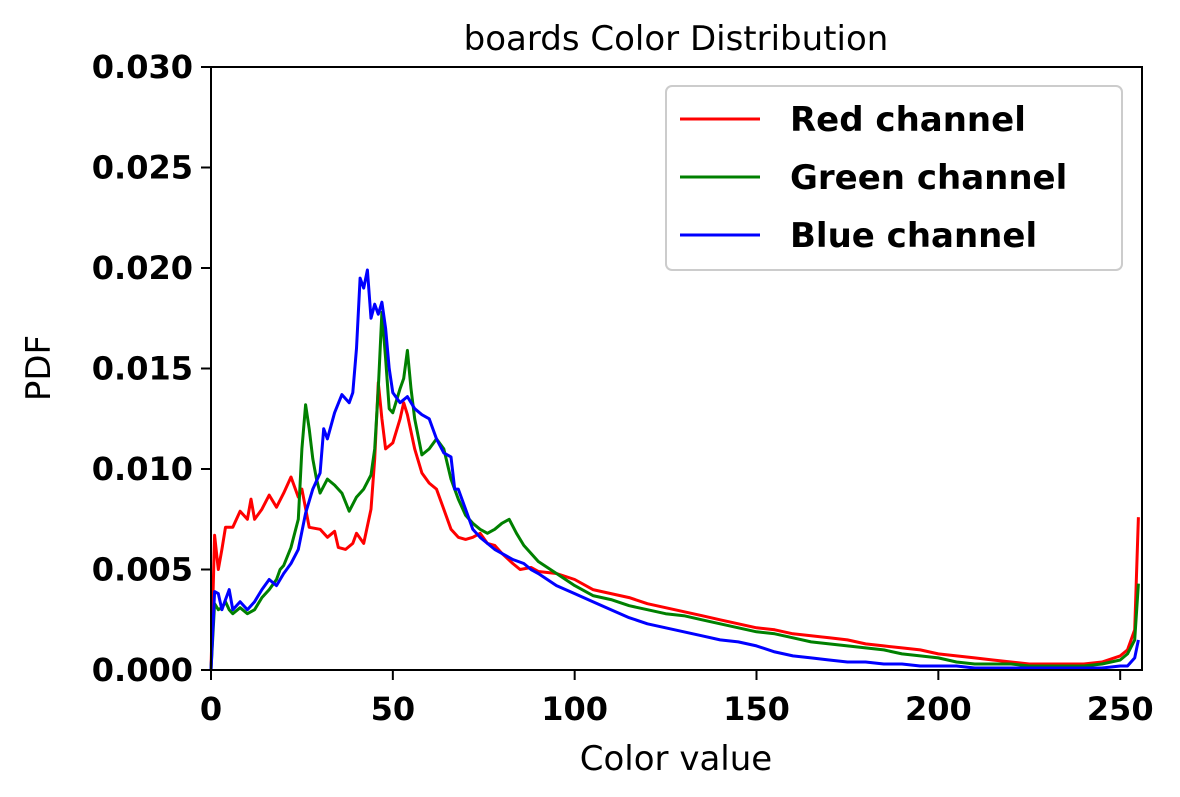  What do you see at coordinates (142, 369) in the screenshot?
I see `y-tick-label: 0.015` at bounding box center [142, 369].